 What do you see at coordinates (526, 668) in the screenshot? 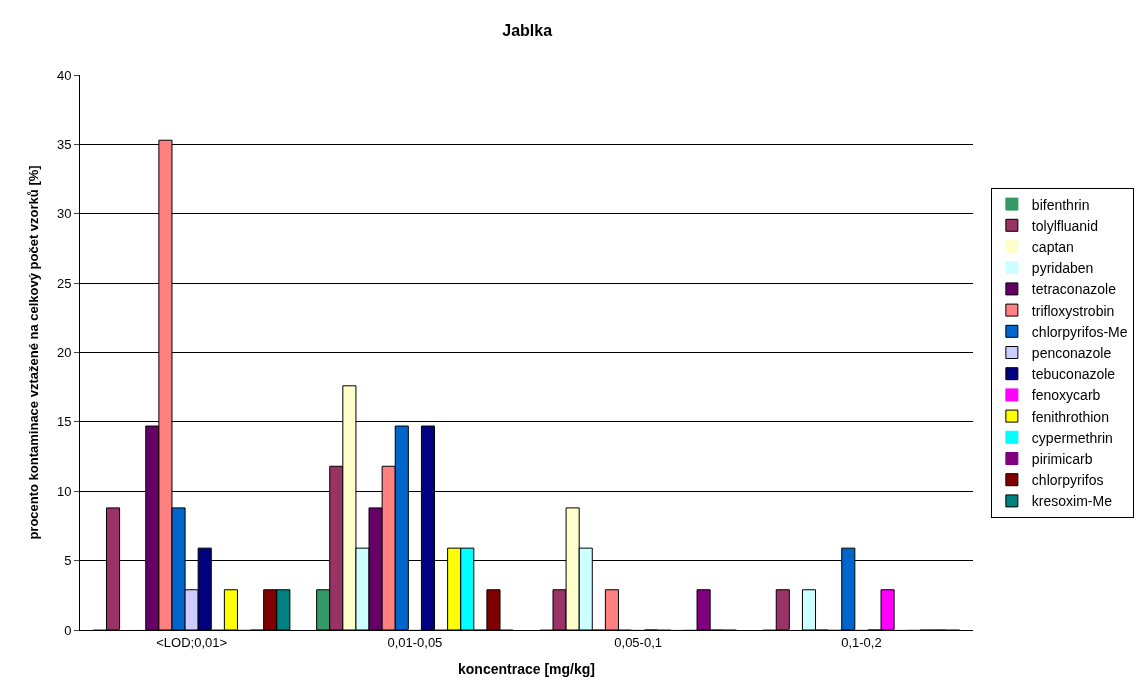
I see `x-axis-title: koncentrace [mg/kg]` at bounding box center [526, 668].